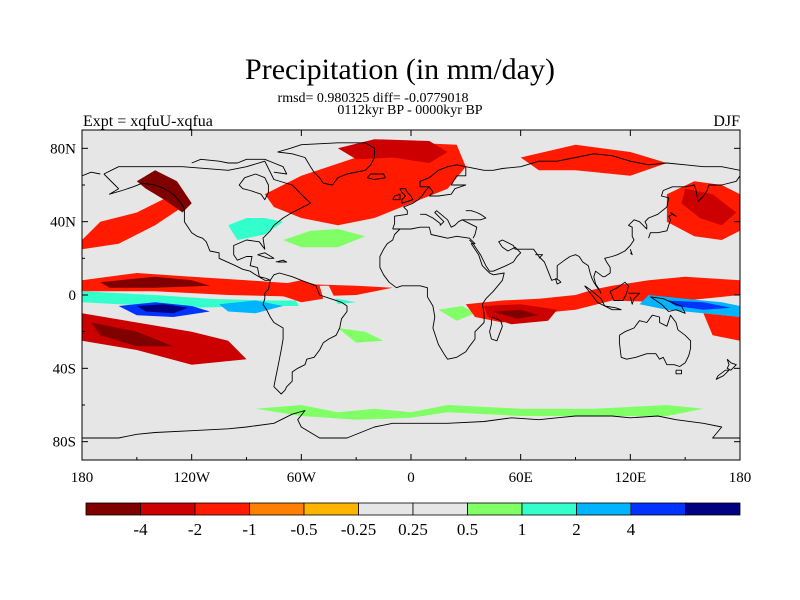 This screenshot has width=800, height=600. Describe the element at coordinates (726, 121) in the screenshot. I see `season-label: DJF` at that location.